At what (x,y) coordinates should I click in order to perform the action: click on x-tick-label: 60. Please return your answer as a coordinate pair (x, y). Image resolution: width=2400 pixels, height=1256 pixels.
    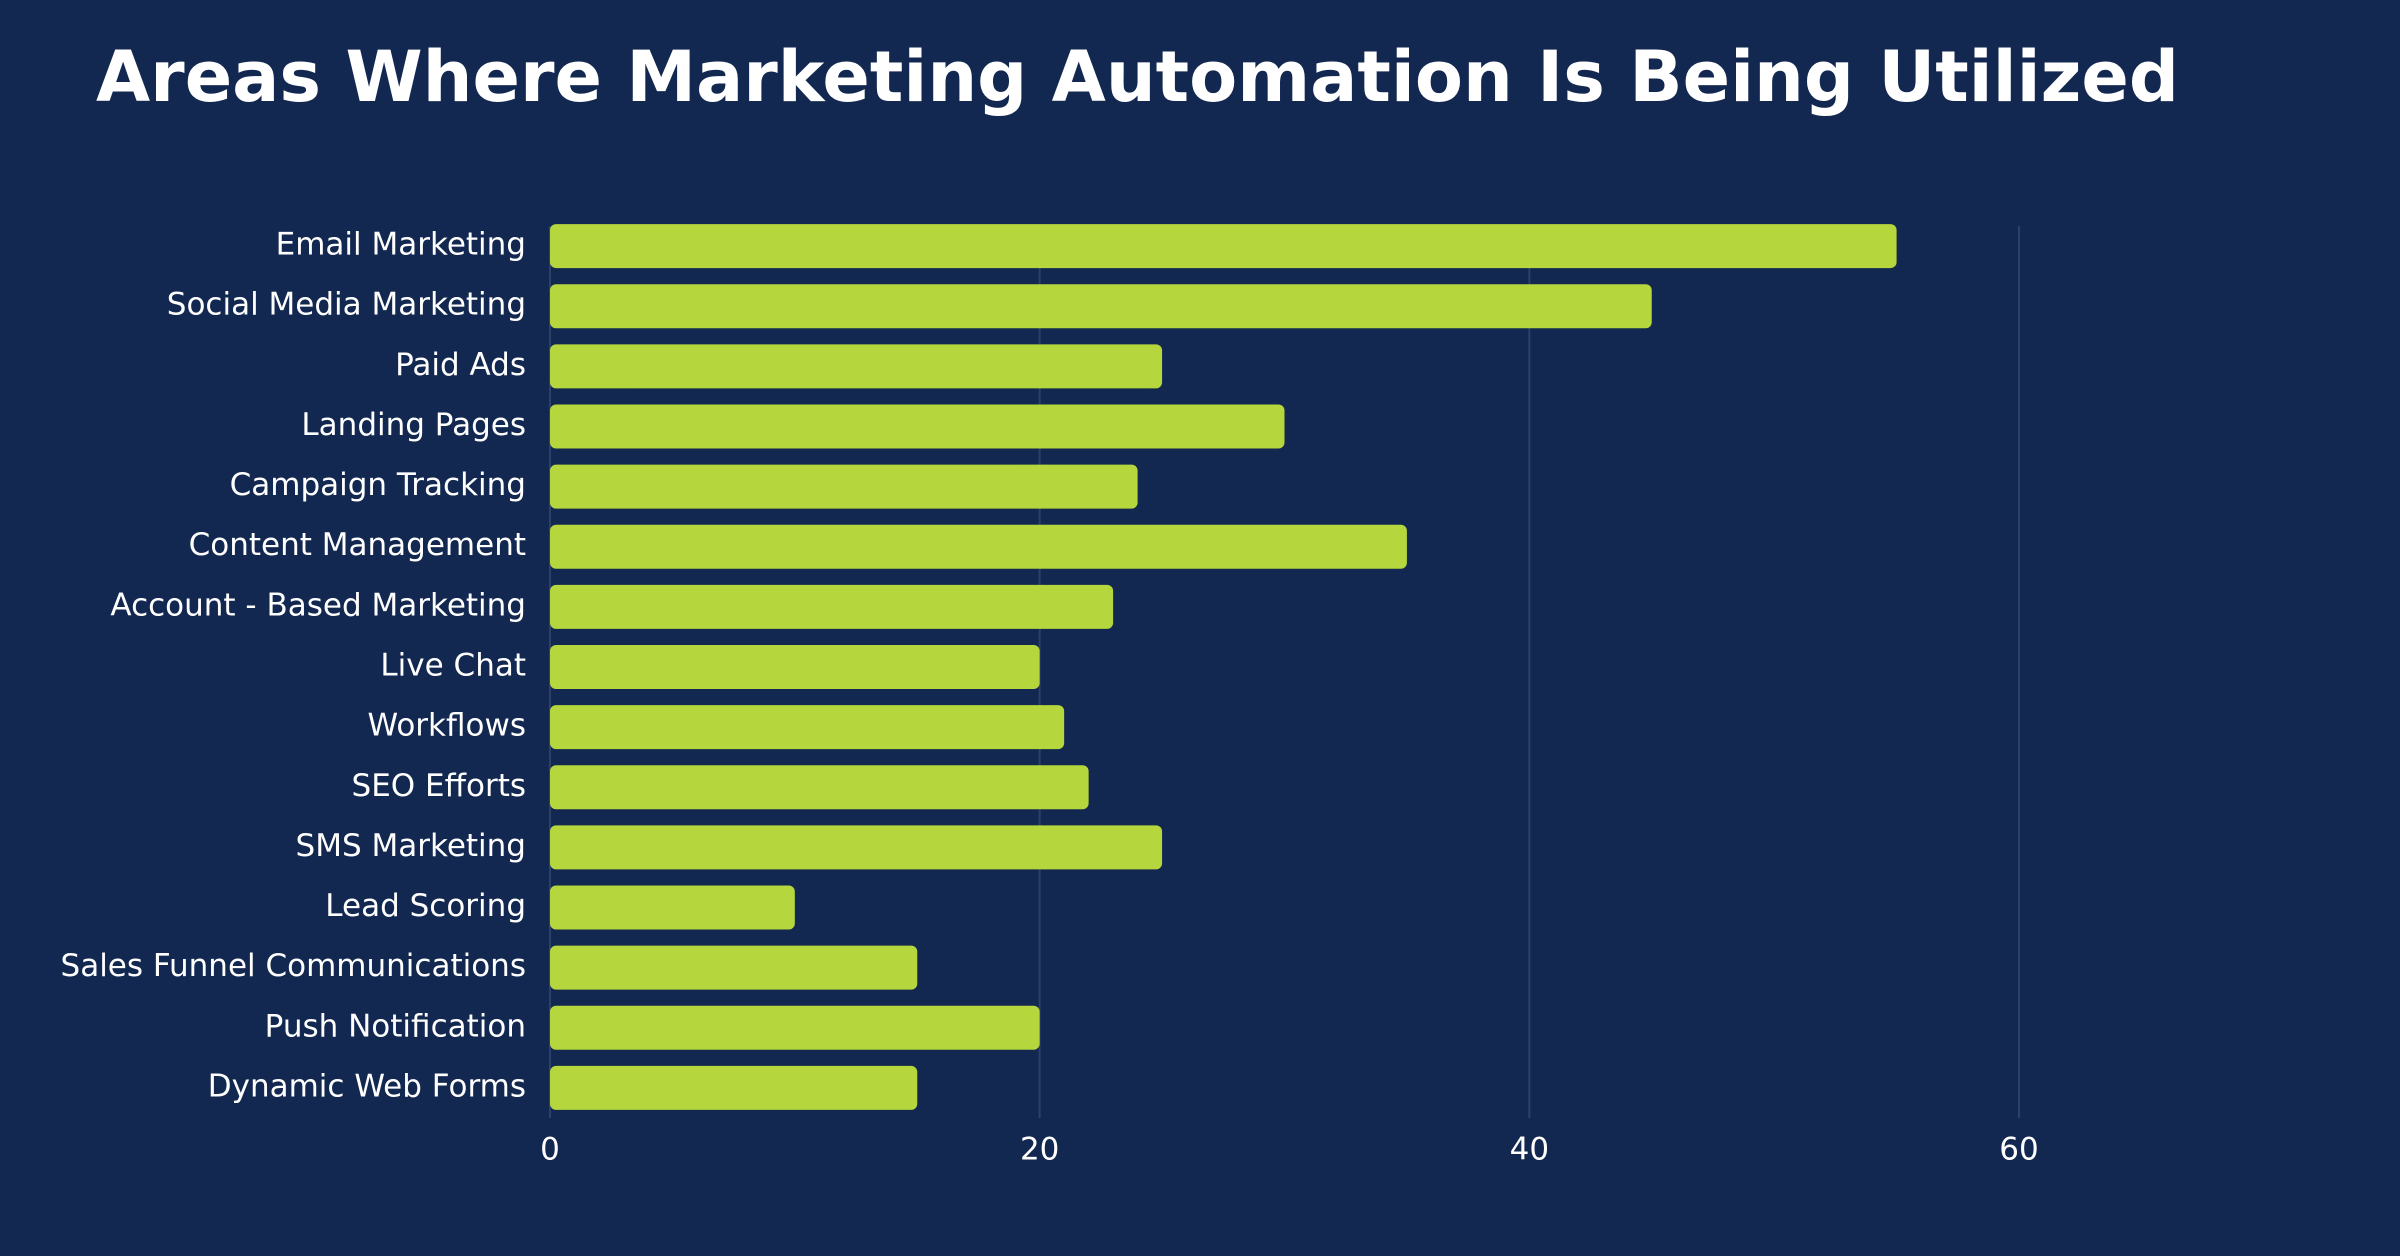
    Looking at the image, I should click on (2018, 1150).